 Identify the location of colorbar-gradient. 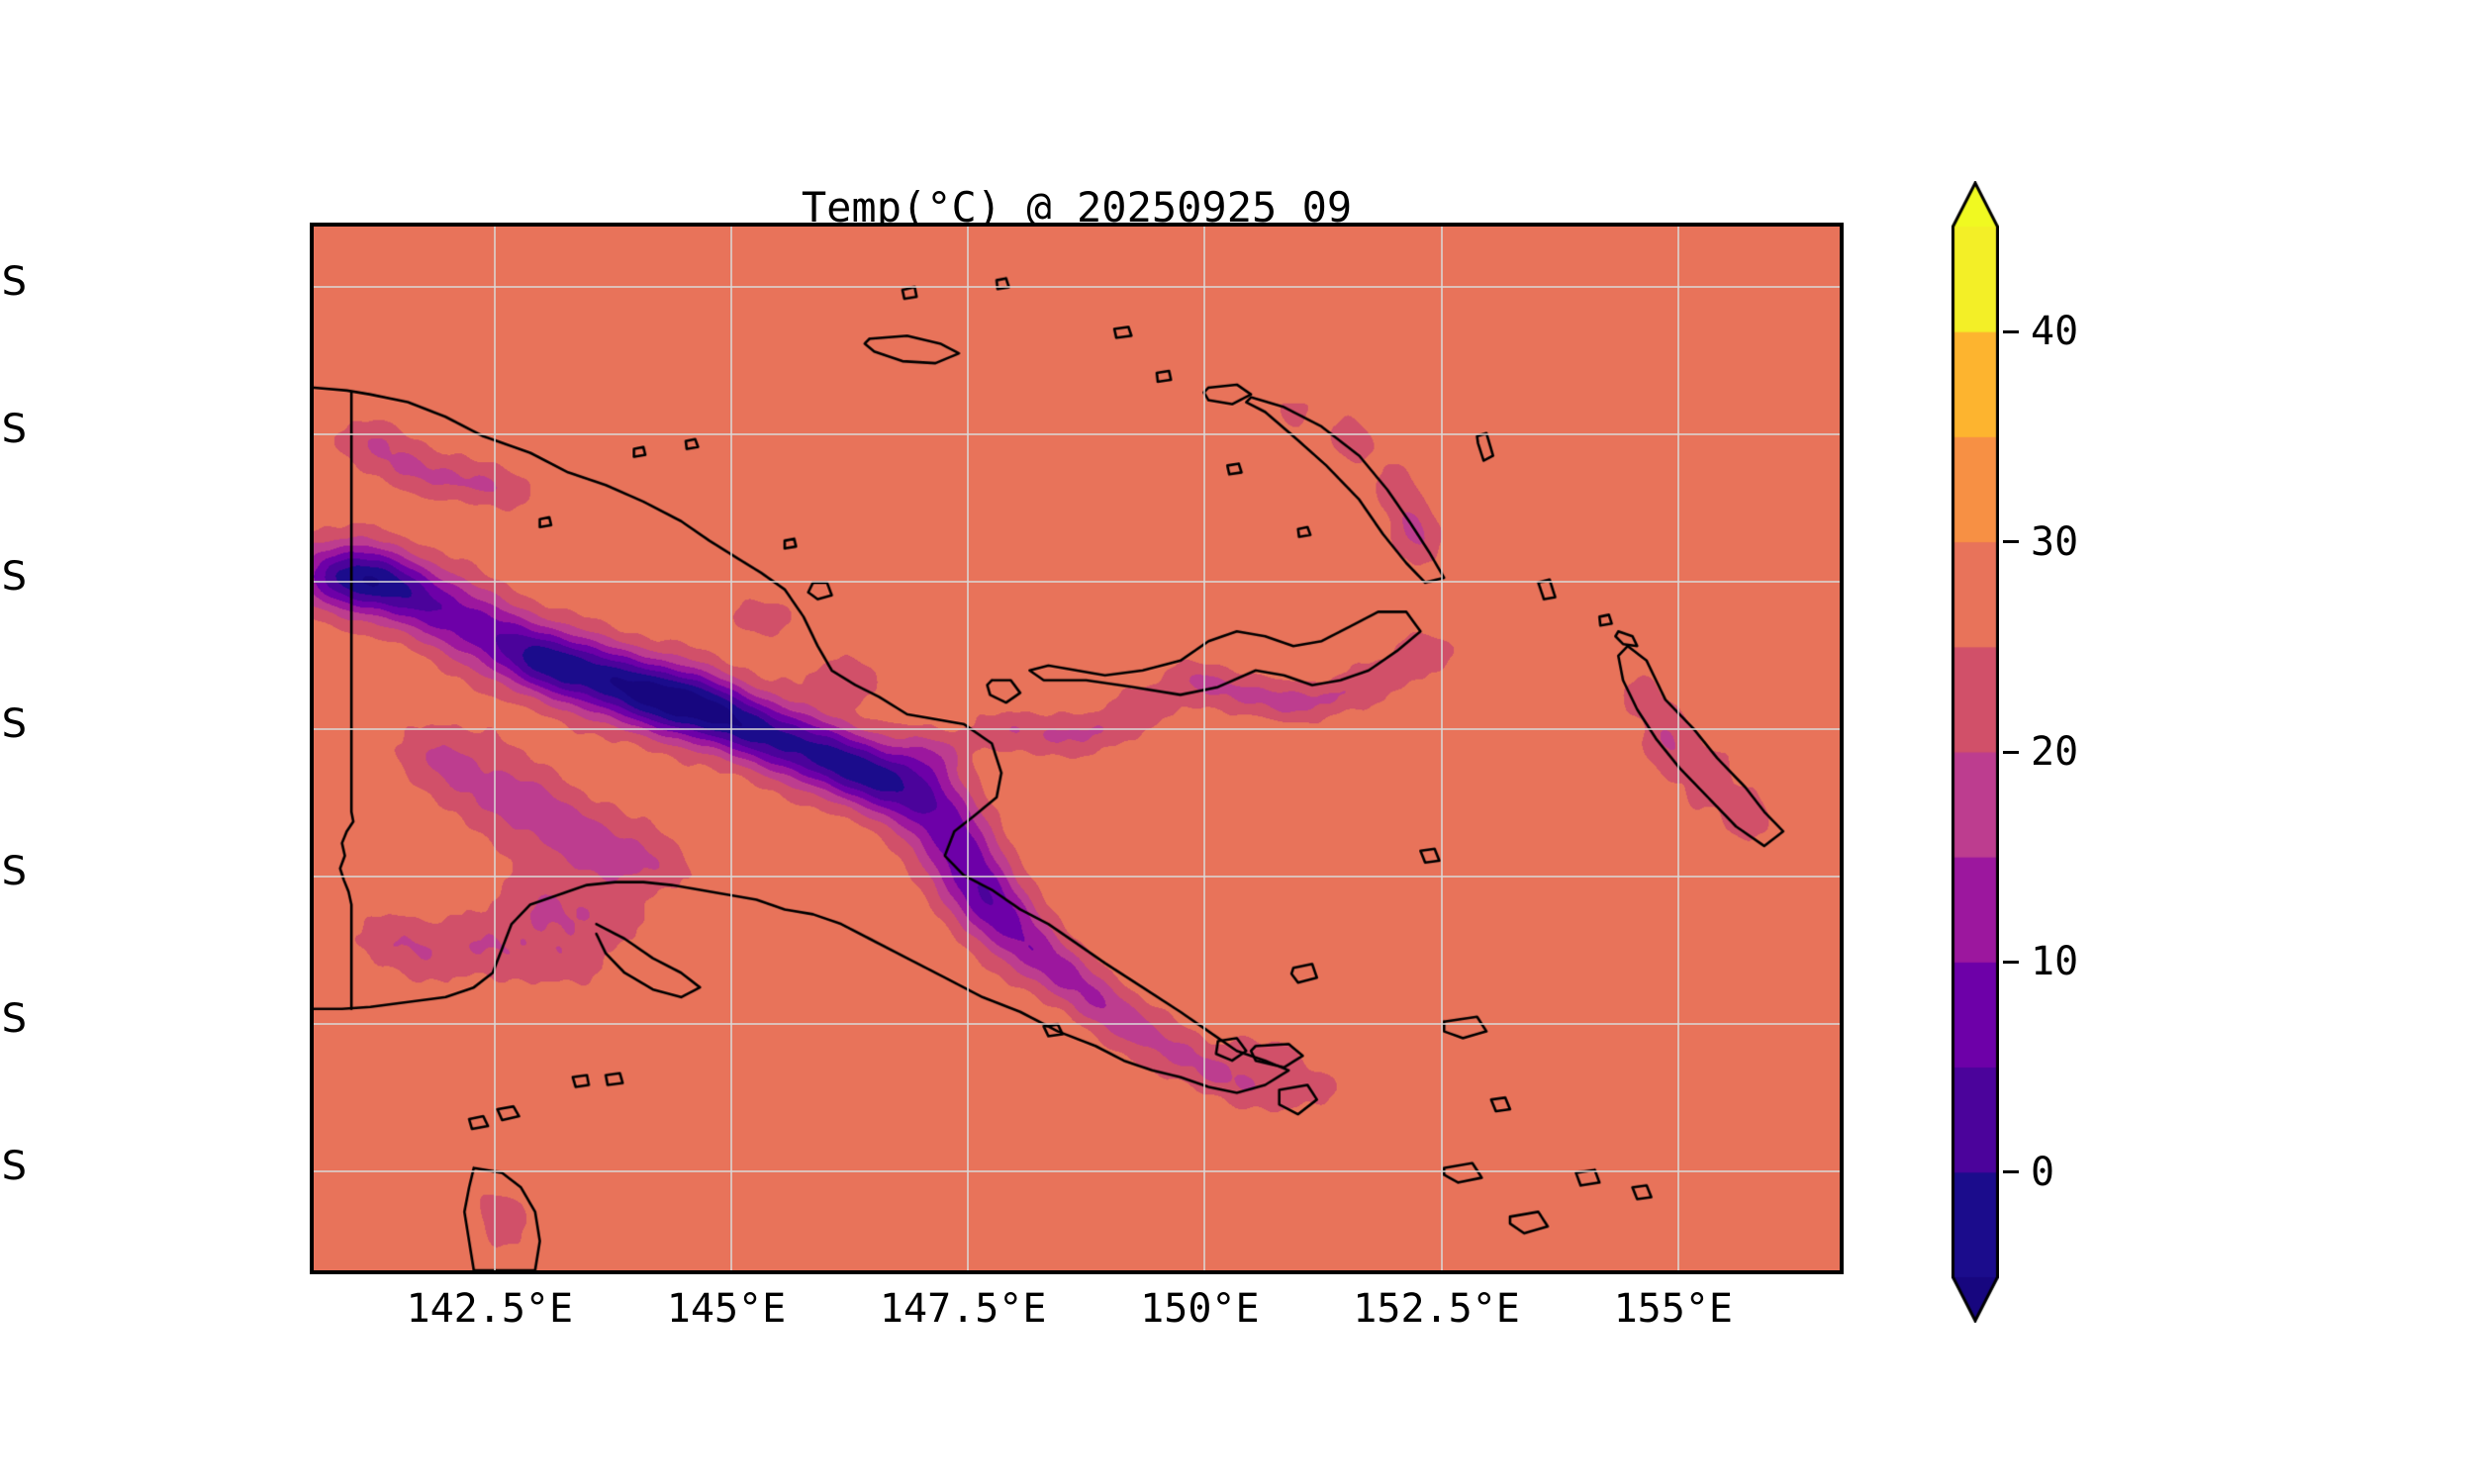
(1975, 752).